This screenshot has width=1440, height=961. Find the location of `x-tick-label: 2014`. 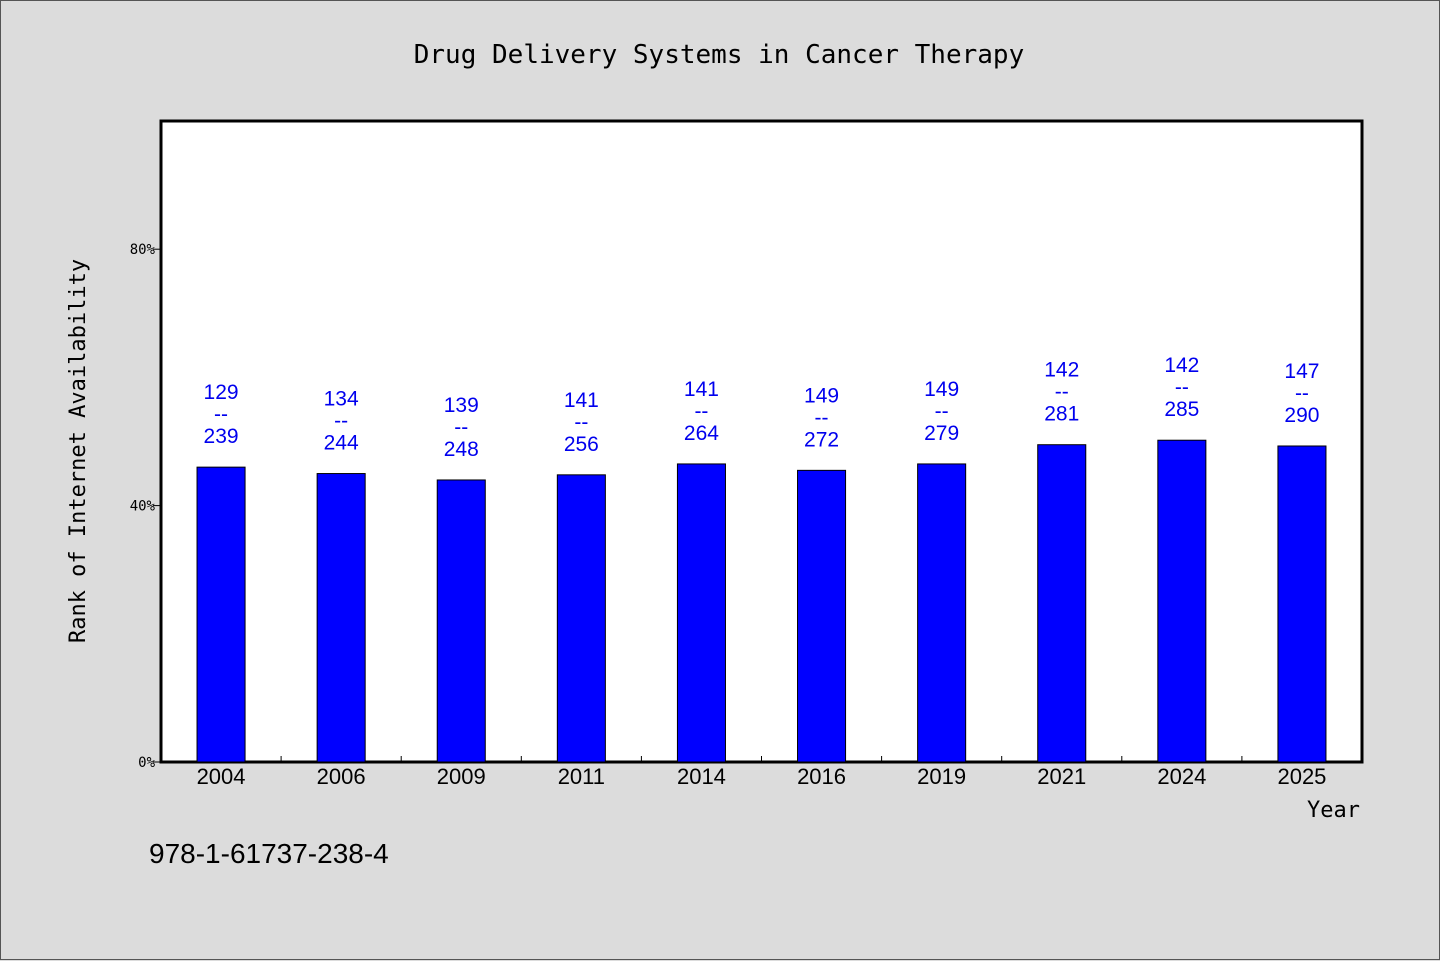

x-tick-label: 2014 is located at coordinates (701, 776).